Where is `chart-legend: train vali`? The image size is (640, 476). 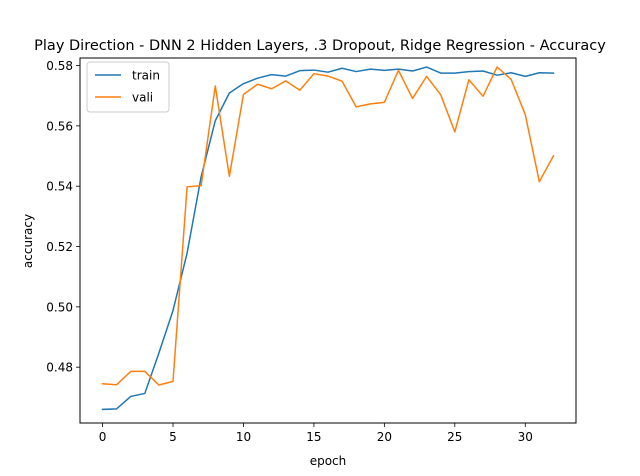 chart-legend: train vali is located at coordinates (128, 87).